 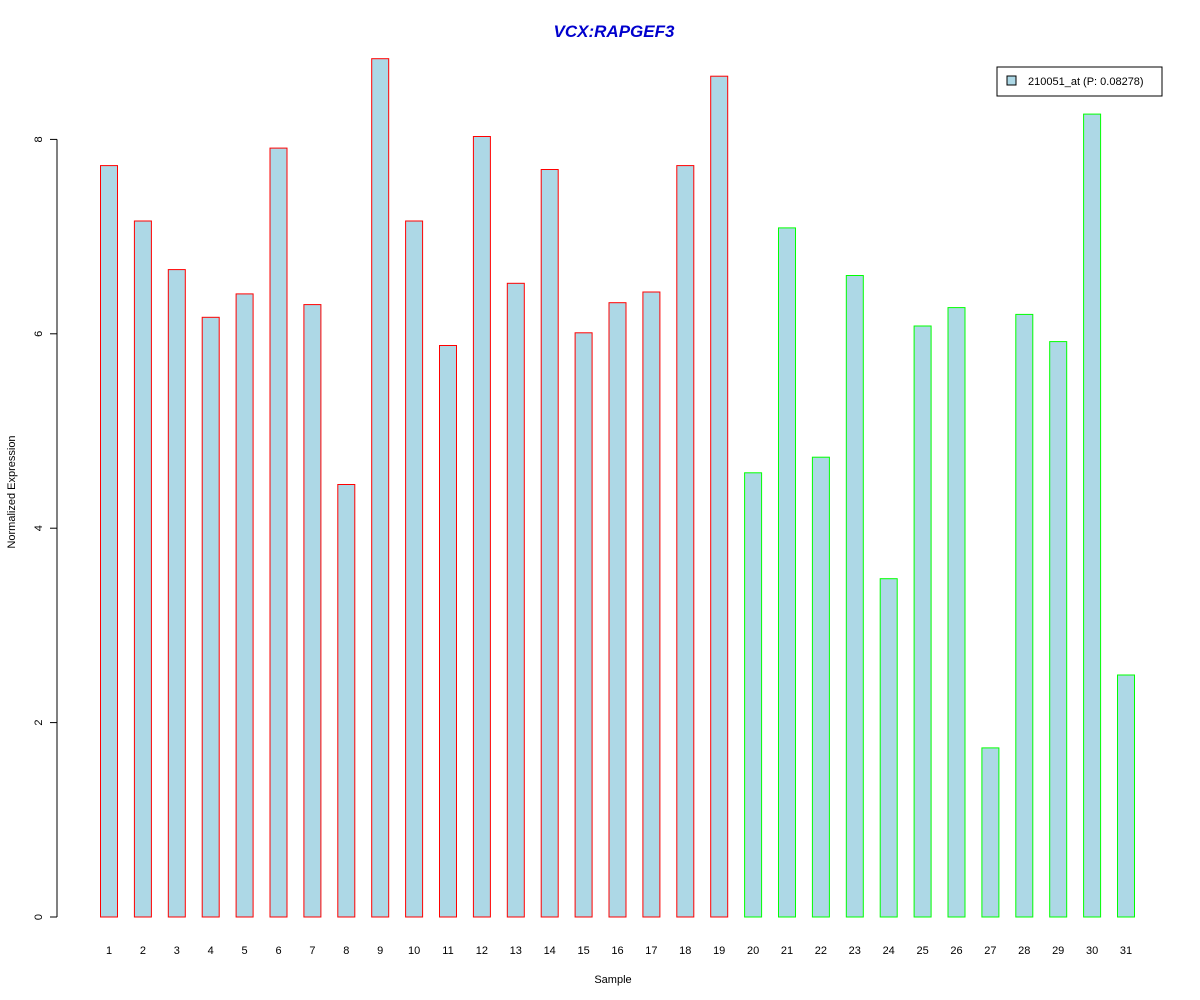 What do you see at coordinates (956, 951) in the screenshot?
I see `x-tick-label: 26` at bounding box center [956, 951].